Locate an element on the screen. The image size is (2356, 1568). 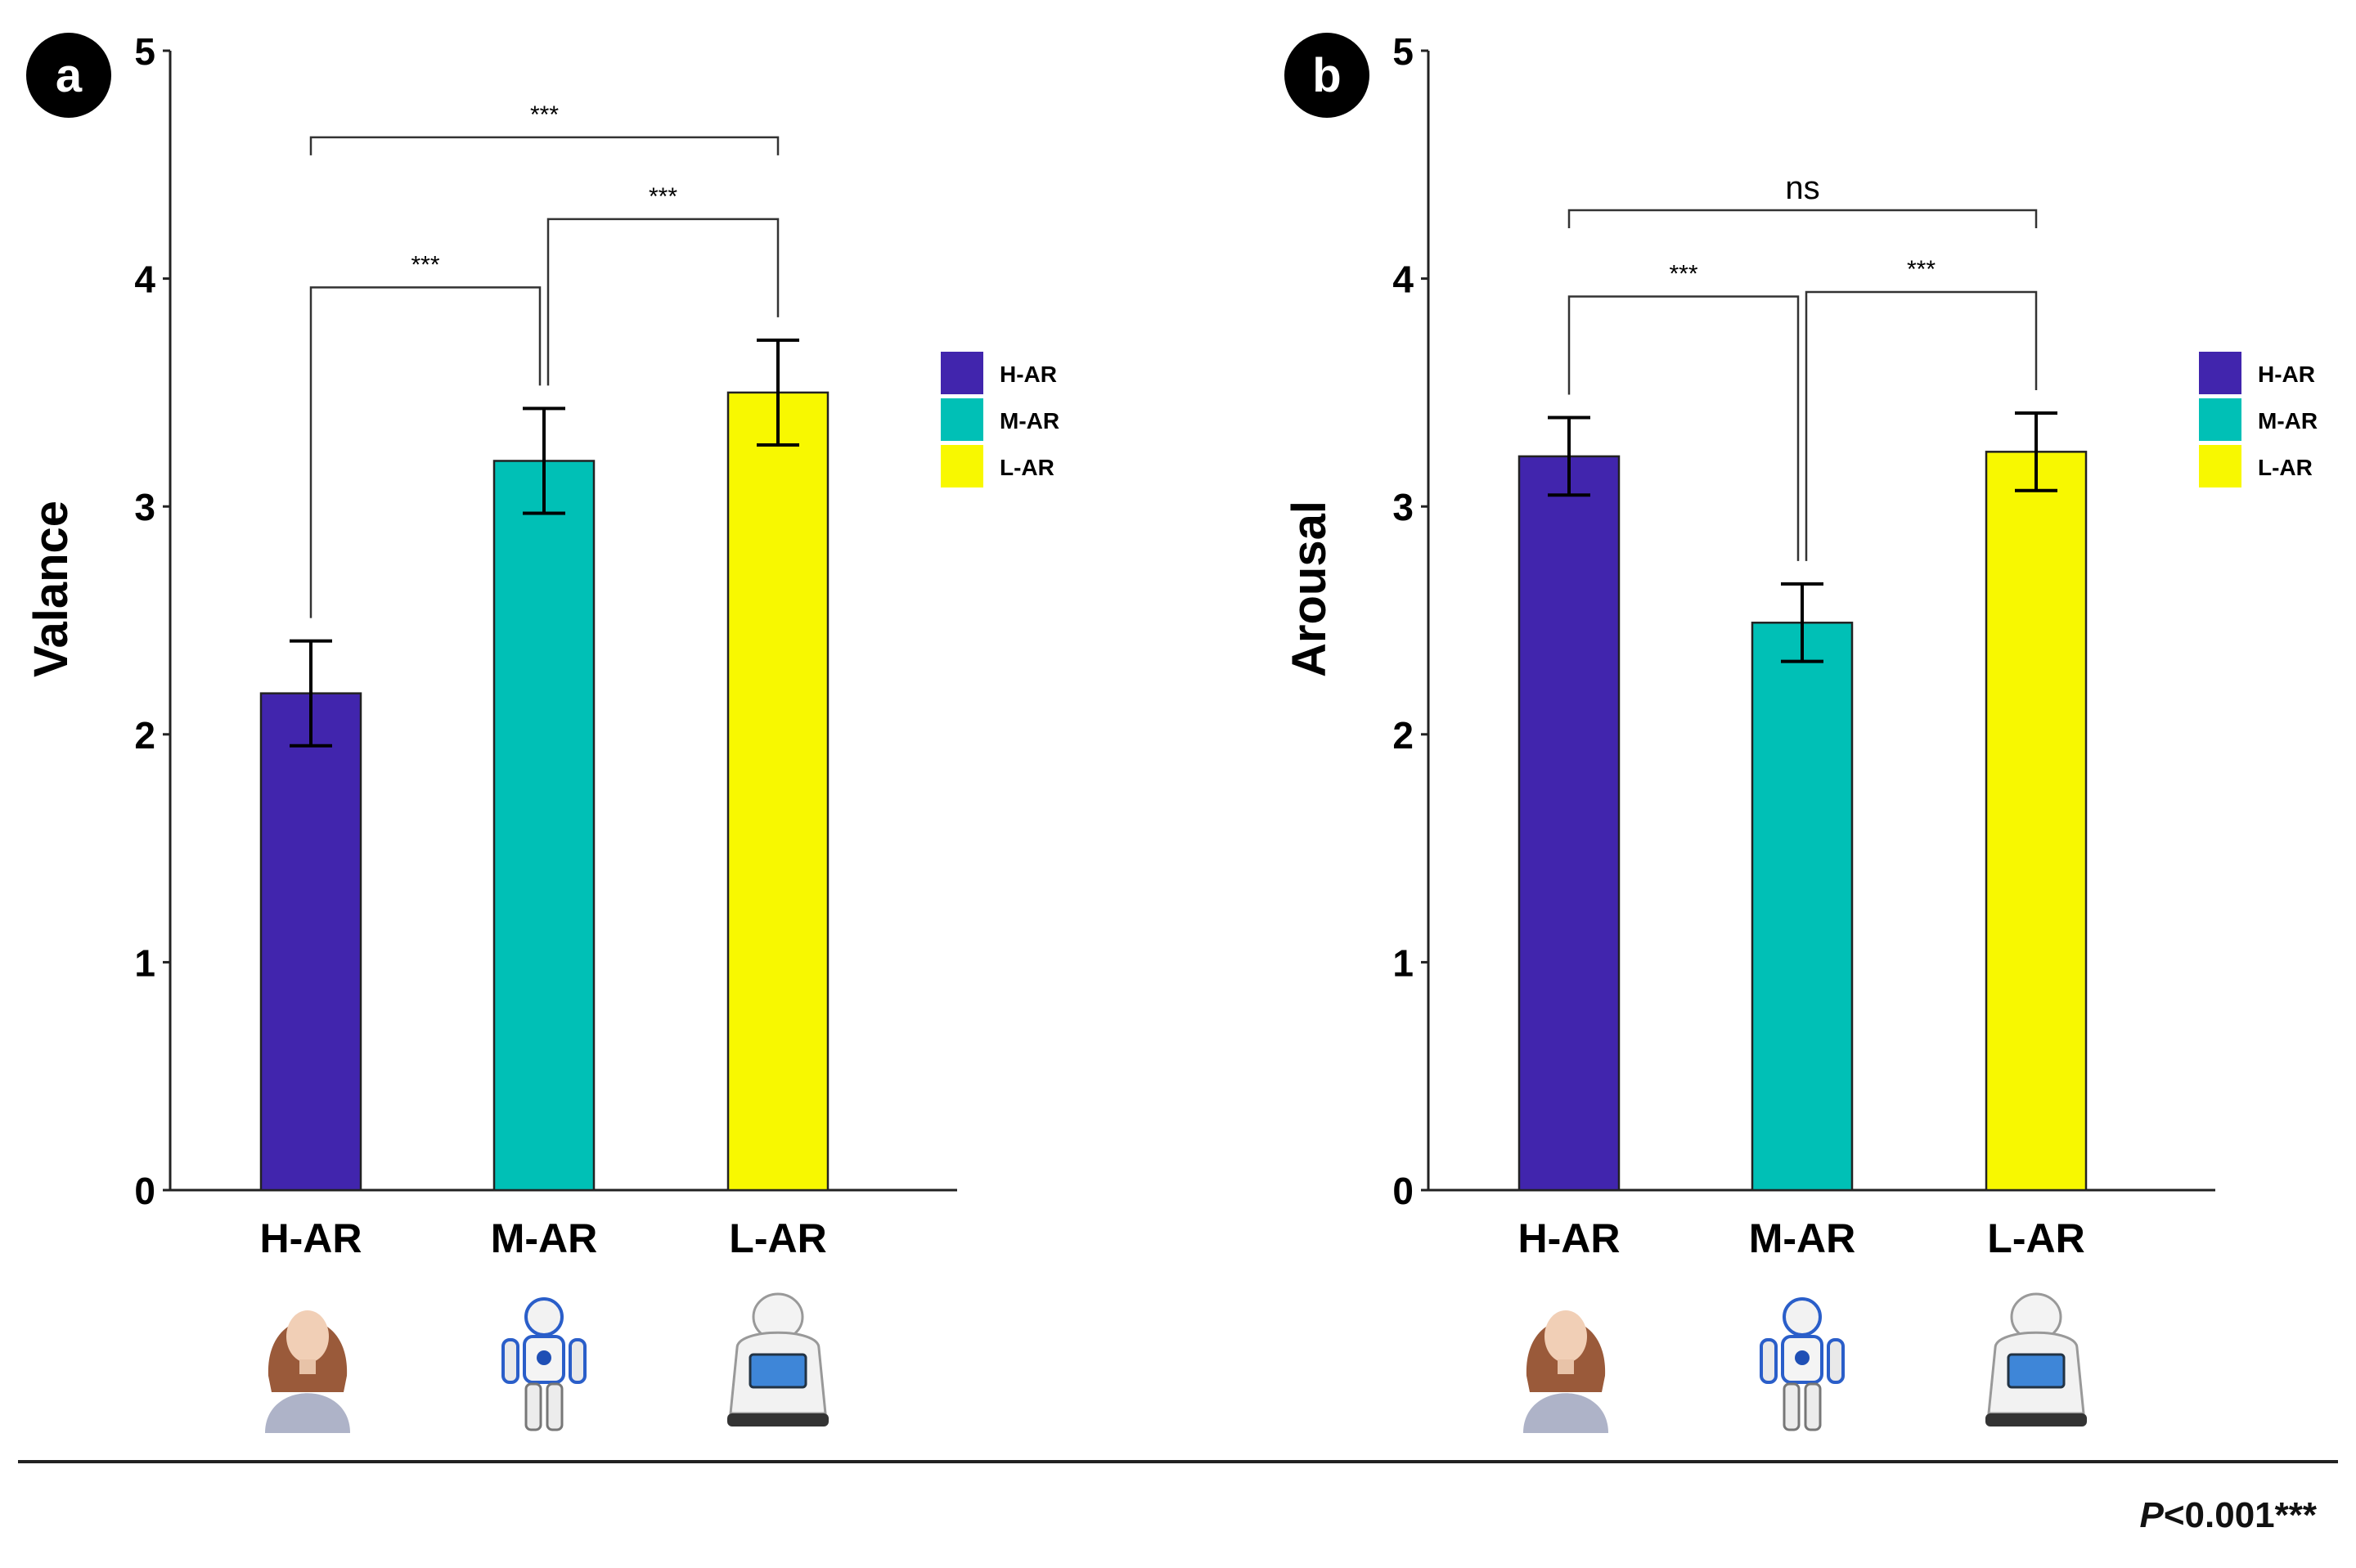
panel-label: b is located at coordinates (1326, 75).